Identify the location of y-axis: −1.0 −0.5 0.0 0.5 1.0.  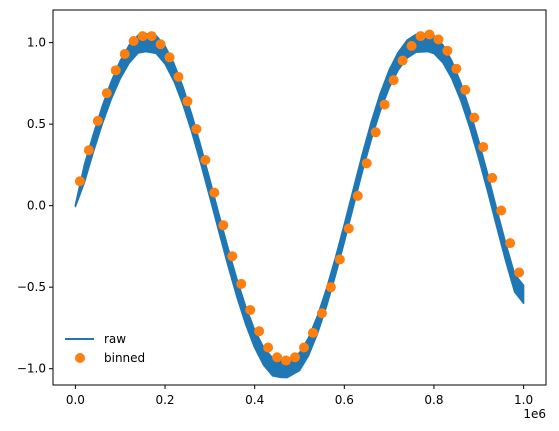
(35, 206).